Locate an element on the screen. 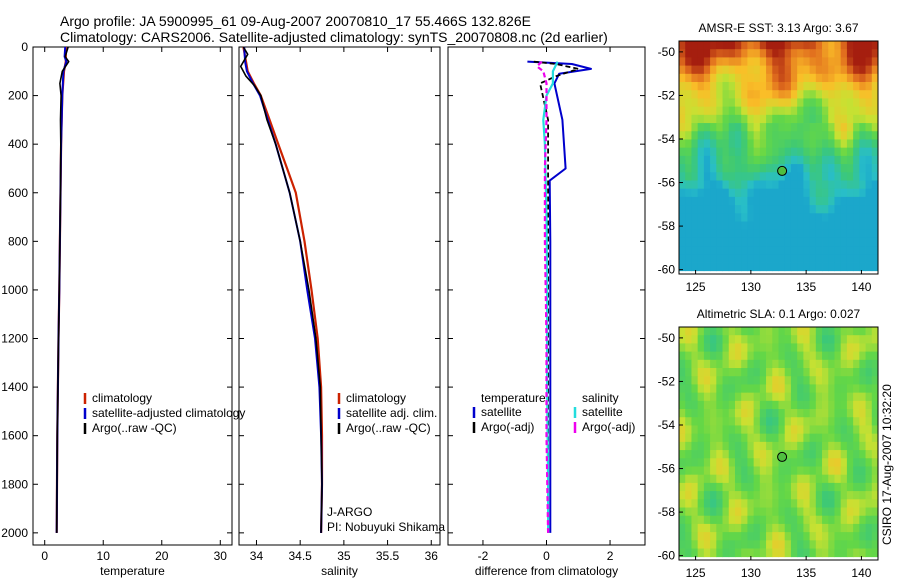 Image resolution: width=900 pixels, height=580 pixels. legend-label: satellite is located at coordinates (501, 412).